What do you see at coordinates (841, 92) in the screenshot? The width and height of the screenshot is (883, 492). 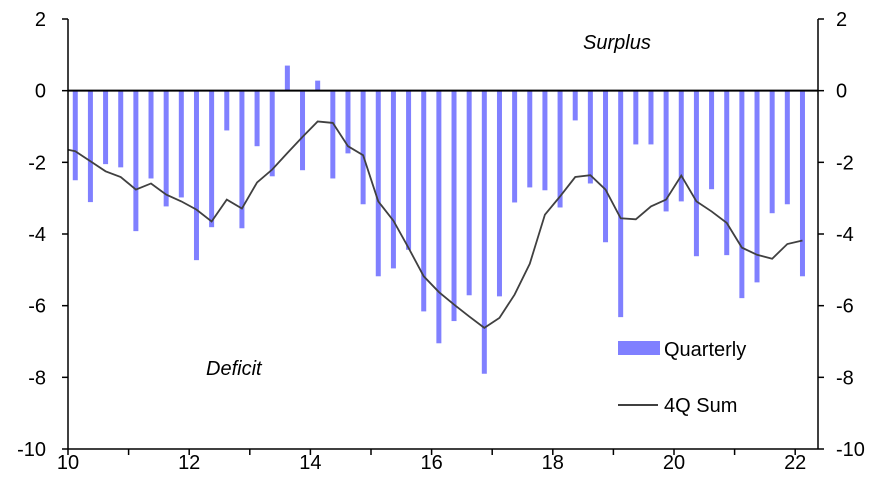 I see `y-tick-label-right: 0` at bounding box center [841, 92].